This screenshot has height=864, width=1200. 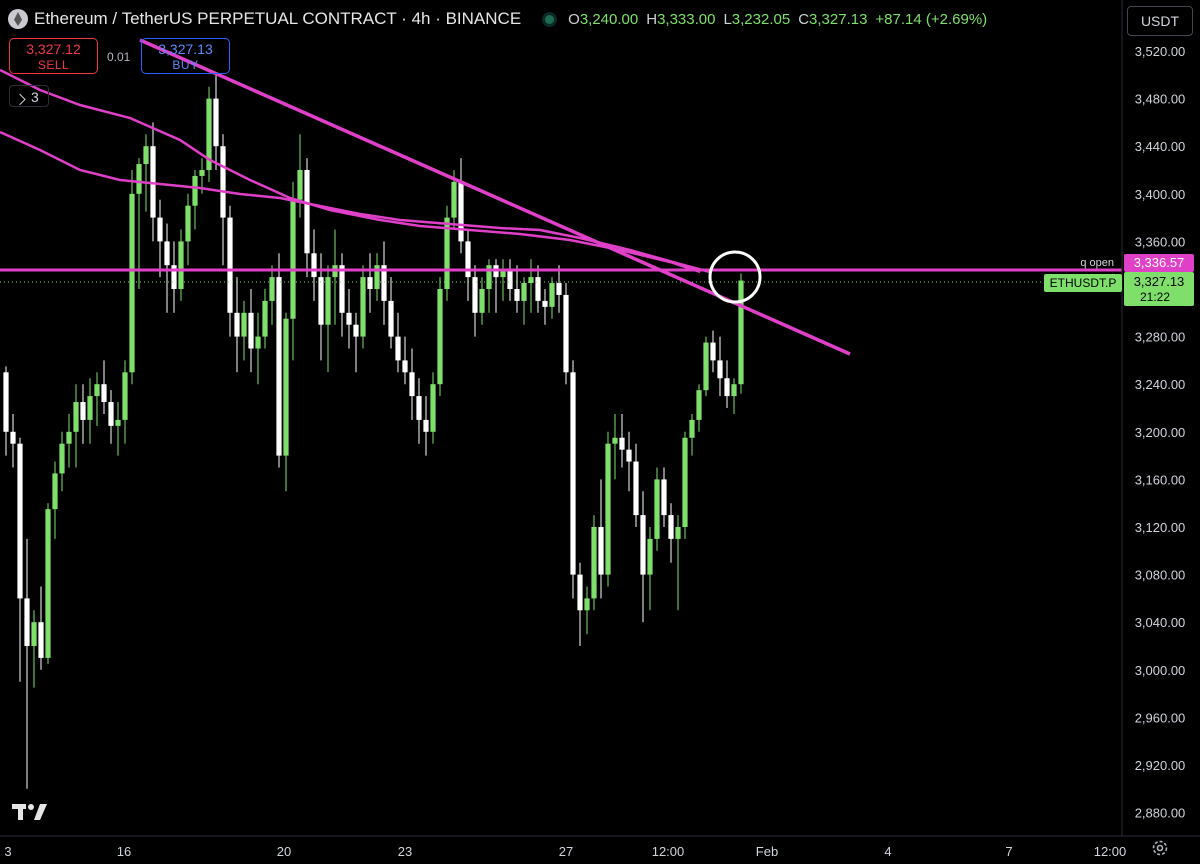 I want to click on market-status-icon, so click(x=550, y=19).